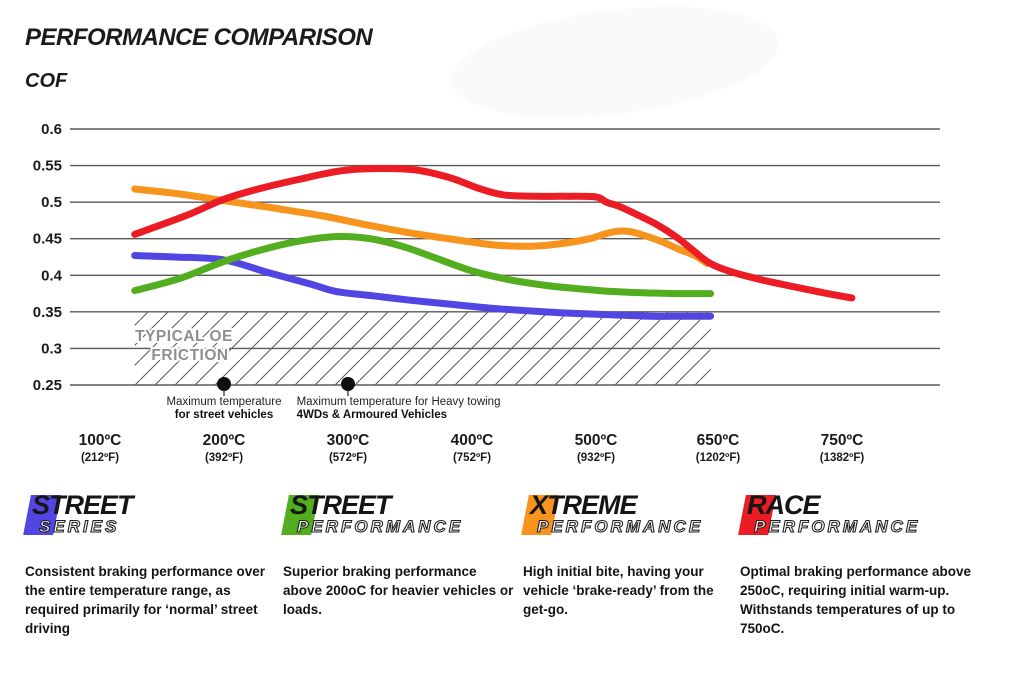  What do you see at coordinates (596, 458) in the screenshot?
I see `x-tick-sublabel-500c: (932ºF)` at bounding box center [596, 458].